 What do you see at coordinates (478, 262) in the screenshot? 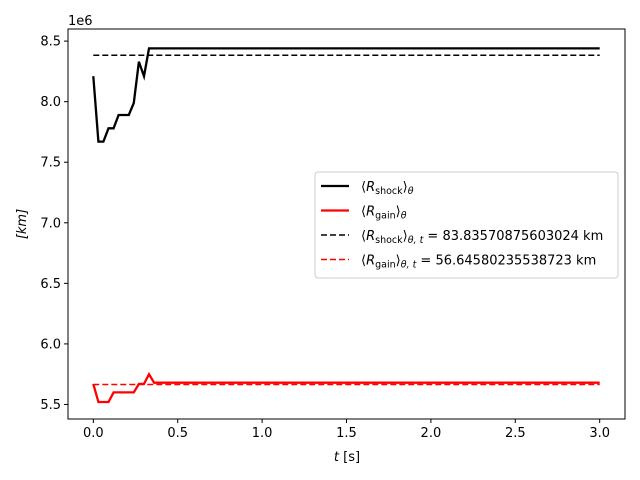
I see `legend-label-3: ⟨Rgain⟩θ, t = 56.64580235538723 km` at bounding box center [478, 262].